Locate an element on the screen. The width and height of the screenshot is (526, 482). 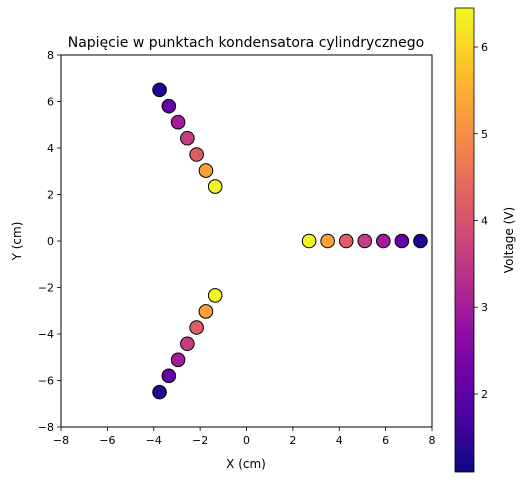
x-tick-label: −8 is located at coordinates (61, 440).